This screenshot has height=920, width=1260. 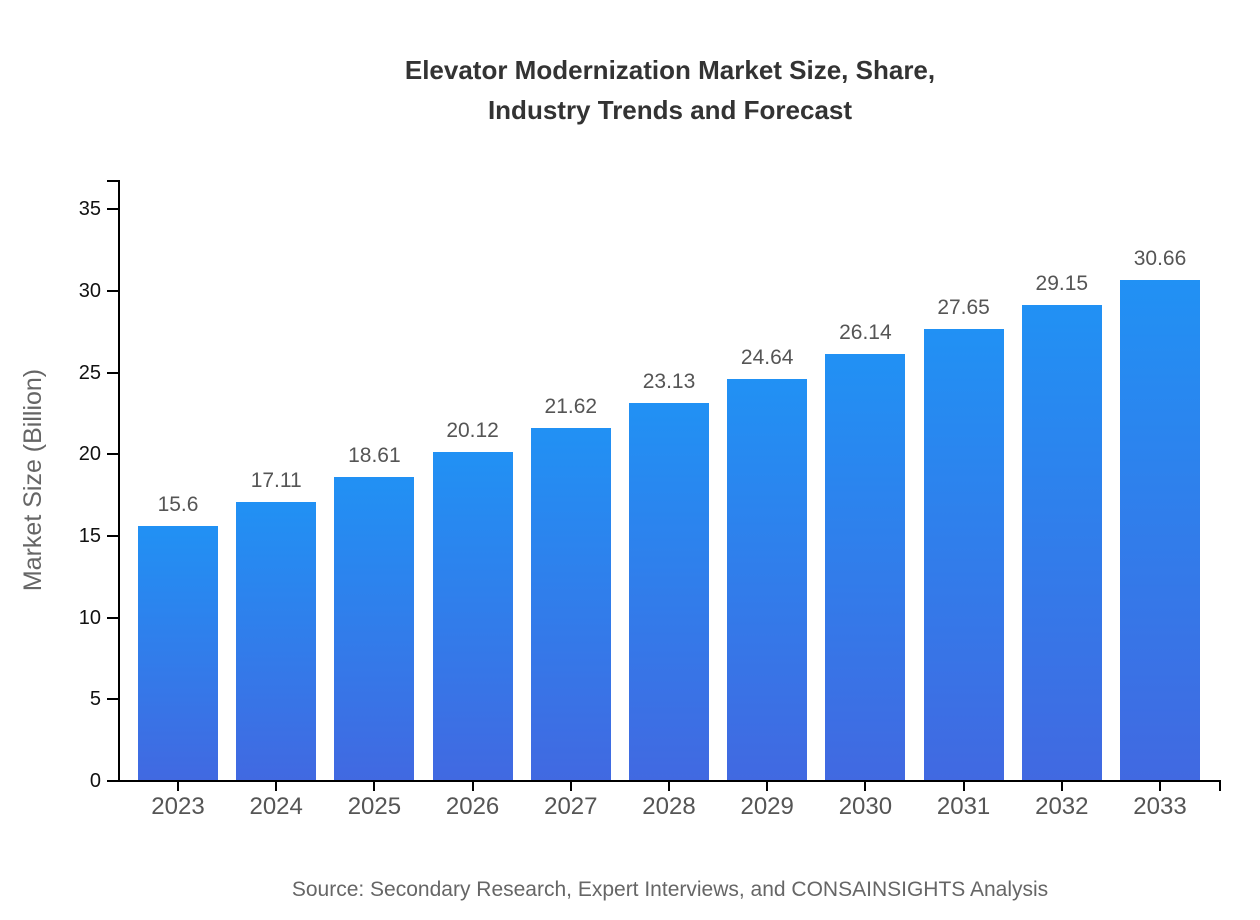 What do you see at coordinates (669, 382) in the screenshot?
I see `bar-value-label: 23.13` at bounding box center [669, 382].